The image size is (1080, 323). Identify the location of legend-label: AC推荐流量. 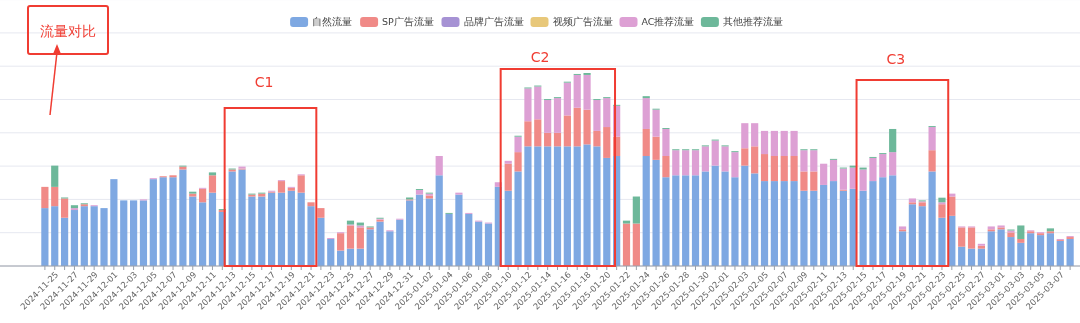
(668, 22).